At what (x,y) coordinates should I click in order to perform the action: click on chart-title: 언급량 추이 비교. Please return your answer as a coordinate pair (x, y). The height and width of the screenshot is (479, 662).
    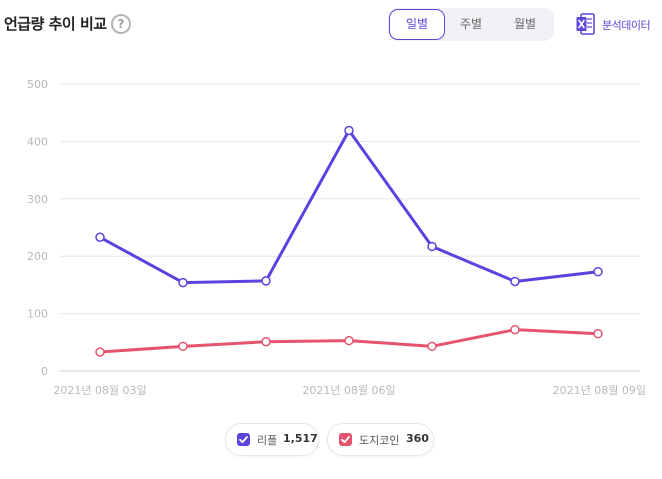
    Looking at the image, I should click on (55, 24).